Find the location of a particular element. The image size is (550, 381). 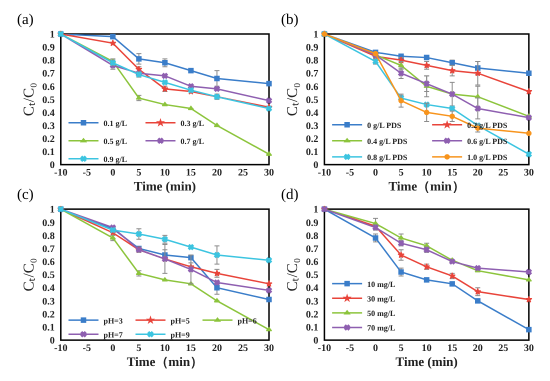

legend-label: 30 mg/L is located at coordinates (381, 299).